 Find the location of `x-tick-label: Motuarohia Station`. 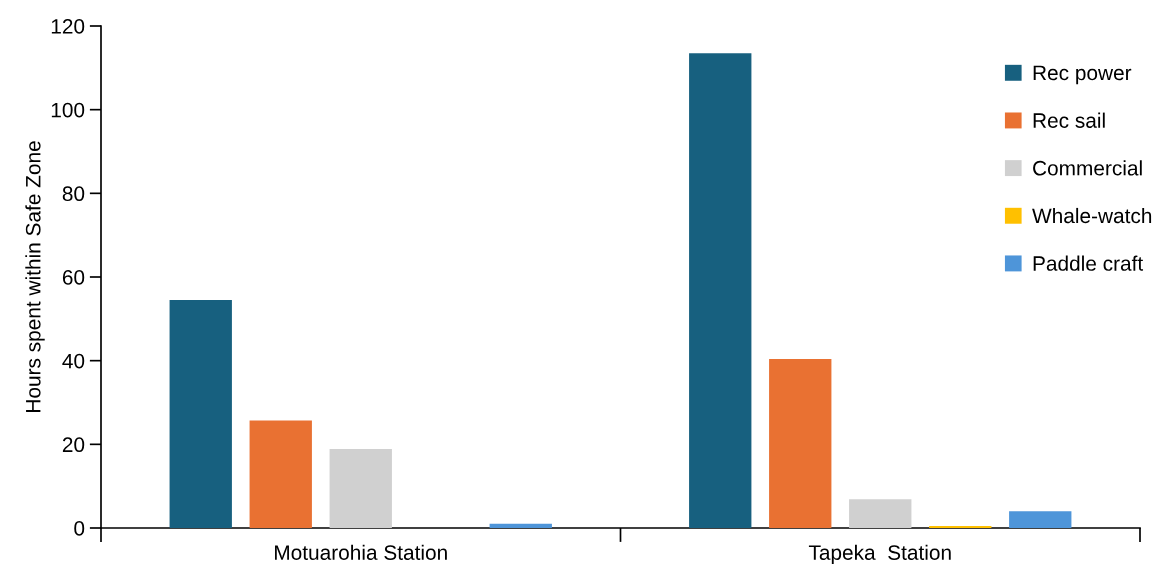

x-tick-label: Motuarohia Station is located at coordinates (361, 552).